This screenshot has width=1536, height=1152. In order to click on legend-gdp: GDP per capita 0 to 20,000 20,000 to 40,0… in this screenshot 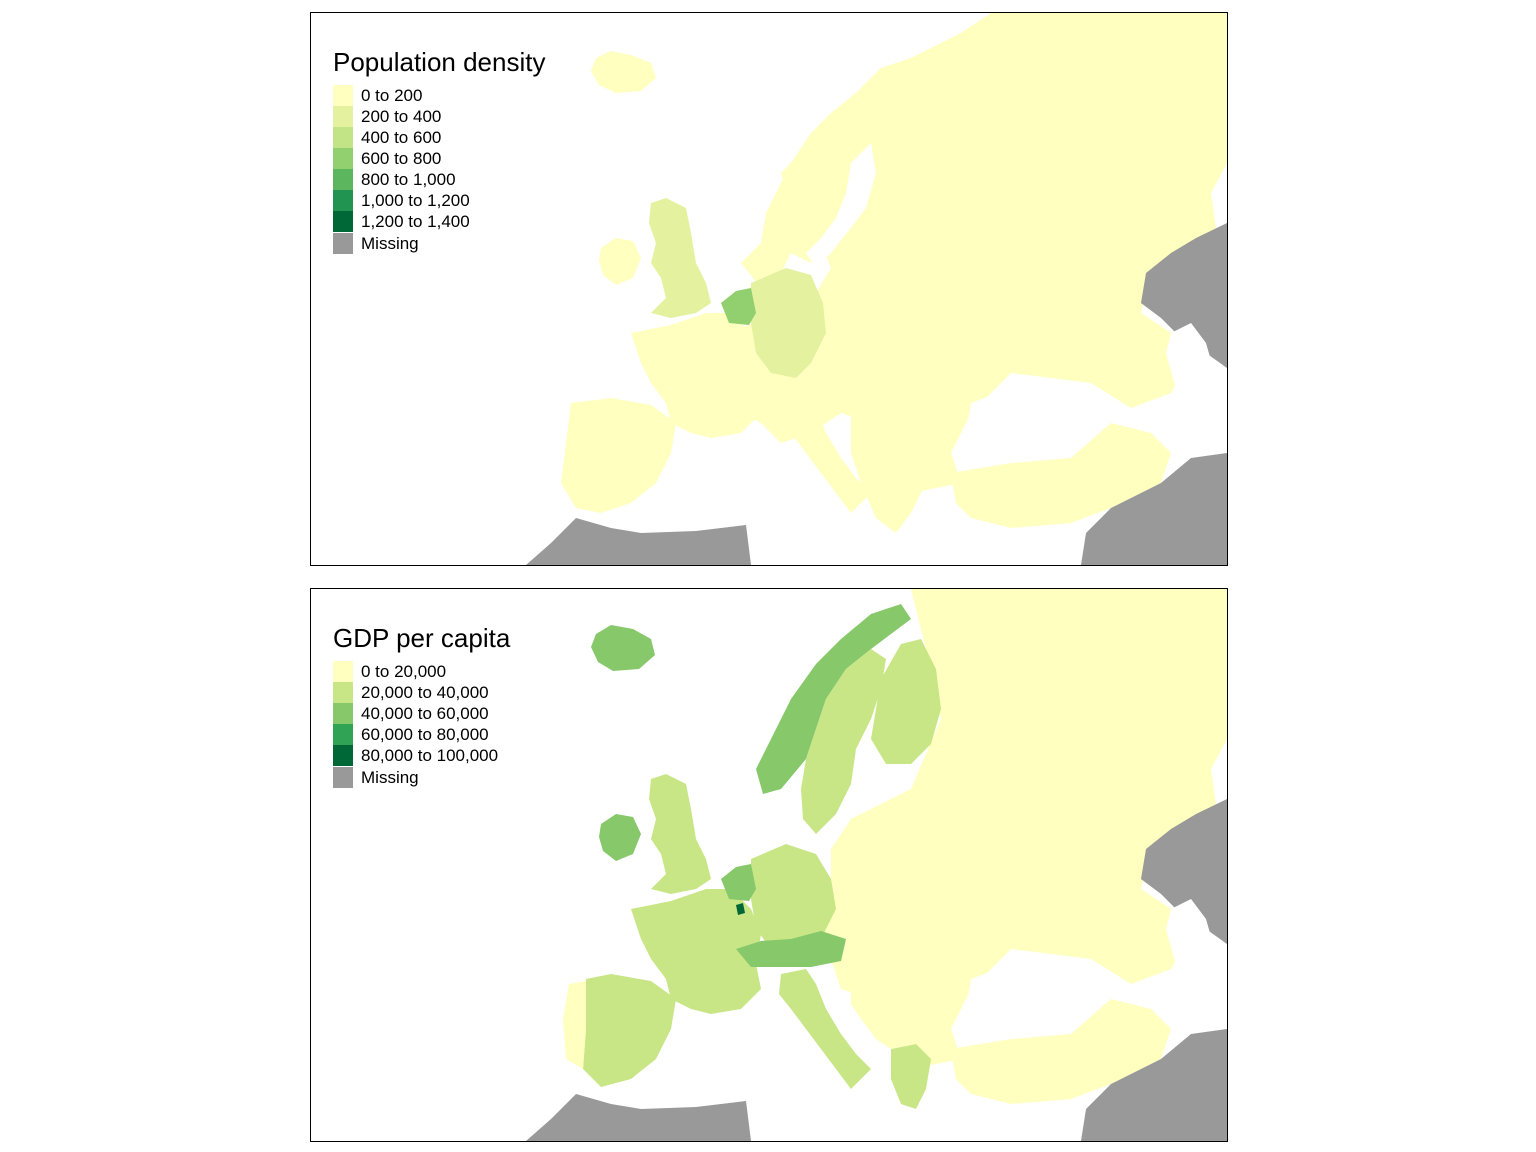, I will do `click(421, 705)`.